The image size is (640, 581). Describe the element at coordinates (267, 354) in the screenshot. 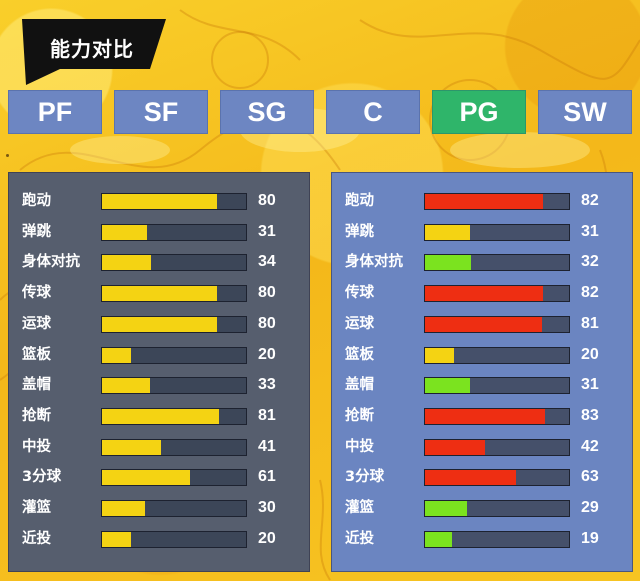

I see `stat-value: 20` at that location.